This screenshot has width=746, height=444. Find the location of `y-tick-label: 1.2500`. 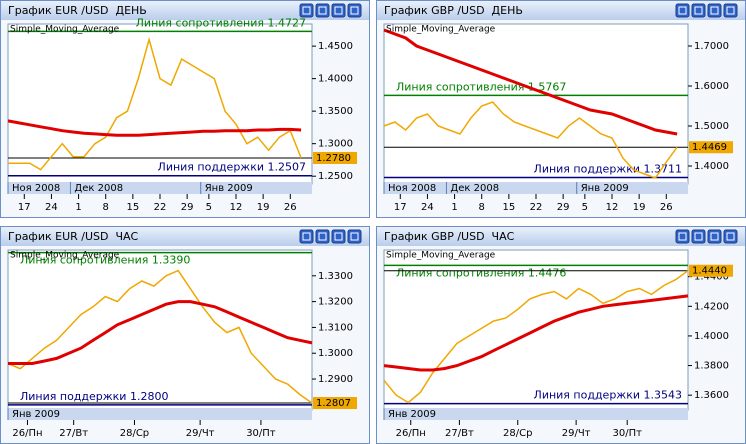

y-tick-label: 1.2500 is located at coordinates (335, 176).